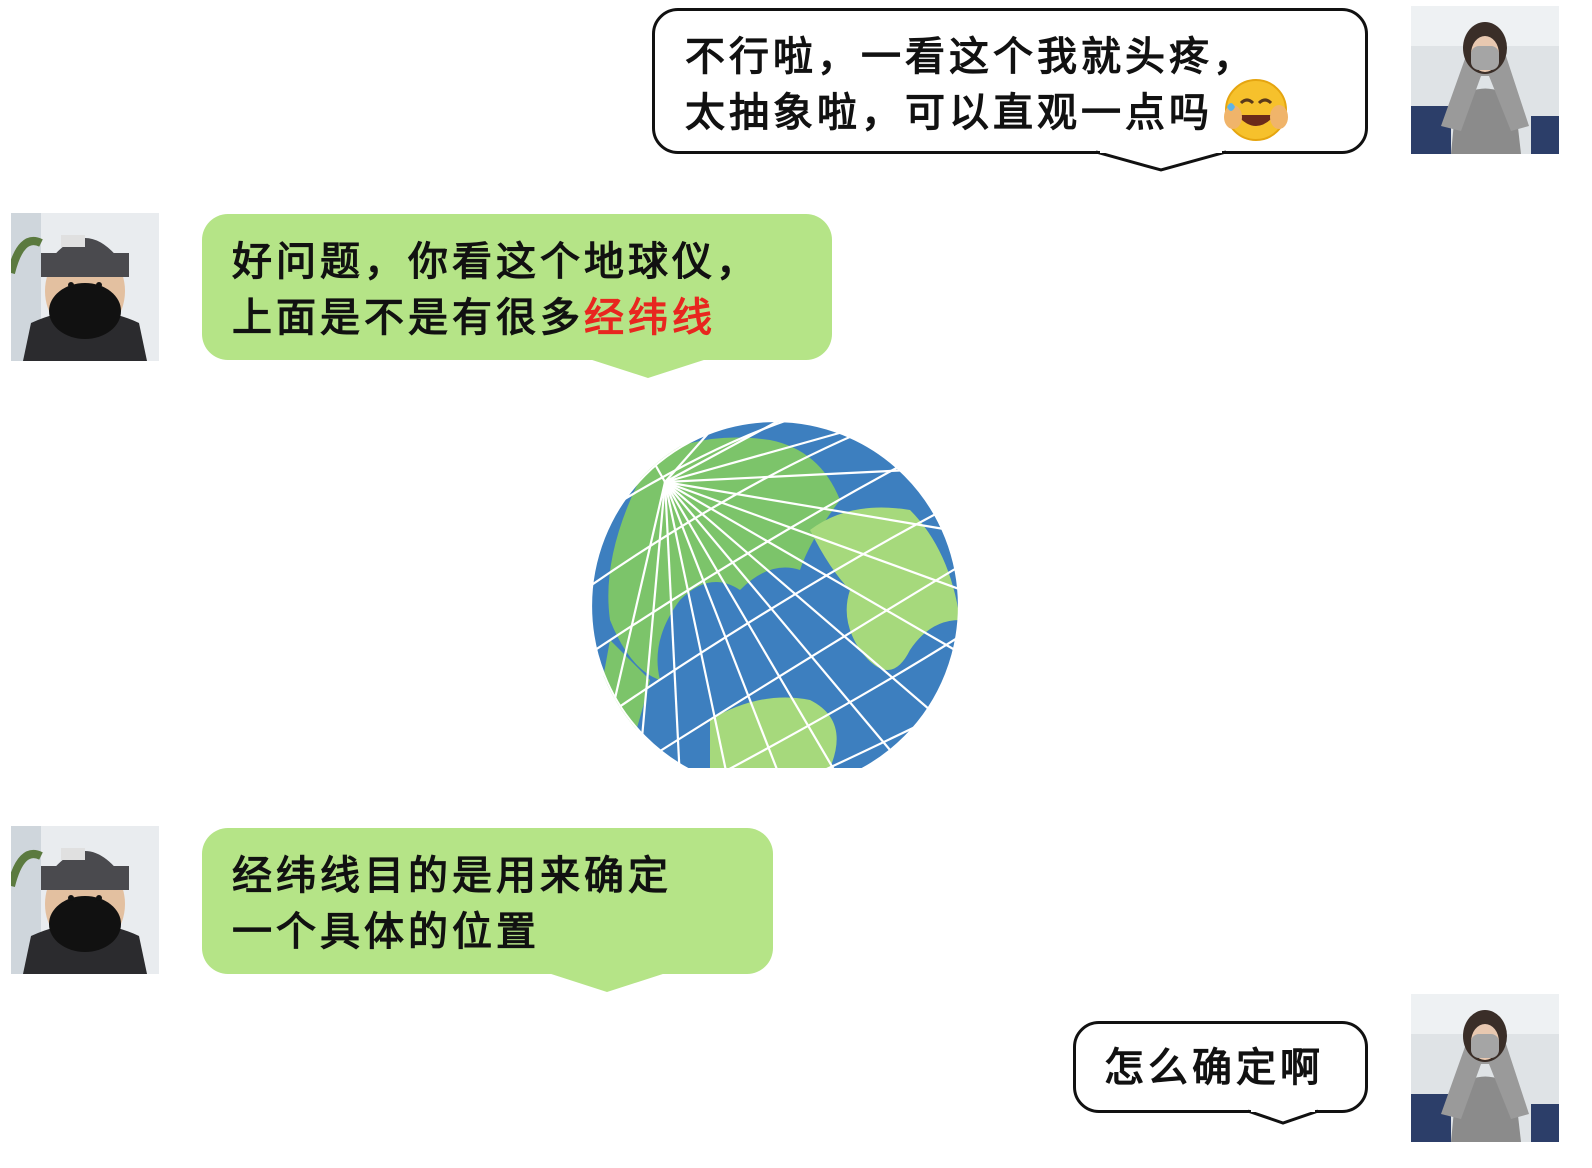 The height and width of the screenshot is (1168, 1592). Describe the element at coordinates (408, 318) in the screenshot. I see `message-text: 上面是不是有很多` at that location.